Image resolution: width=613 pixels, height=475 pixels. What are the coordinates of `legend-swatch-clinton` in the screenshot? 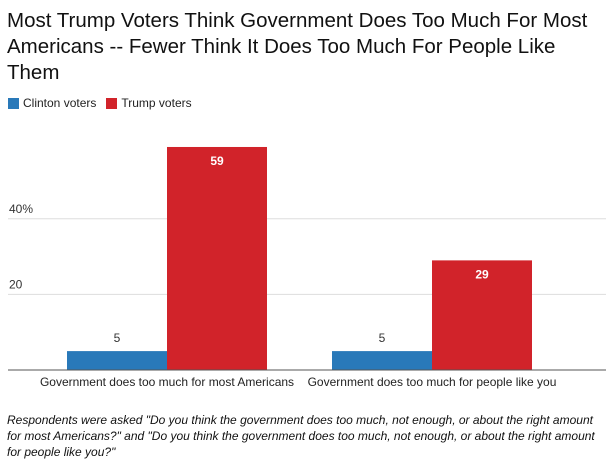 It's located at (13, 103).